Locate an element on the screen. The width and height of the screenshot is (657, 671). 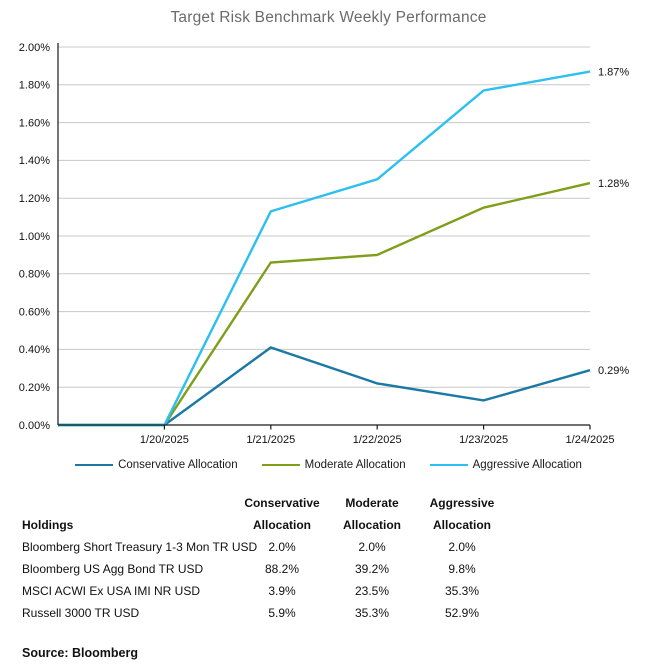
holding-value: 88.2% is located at coordinates (282, 569).